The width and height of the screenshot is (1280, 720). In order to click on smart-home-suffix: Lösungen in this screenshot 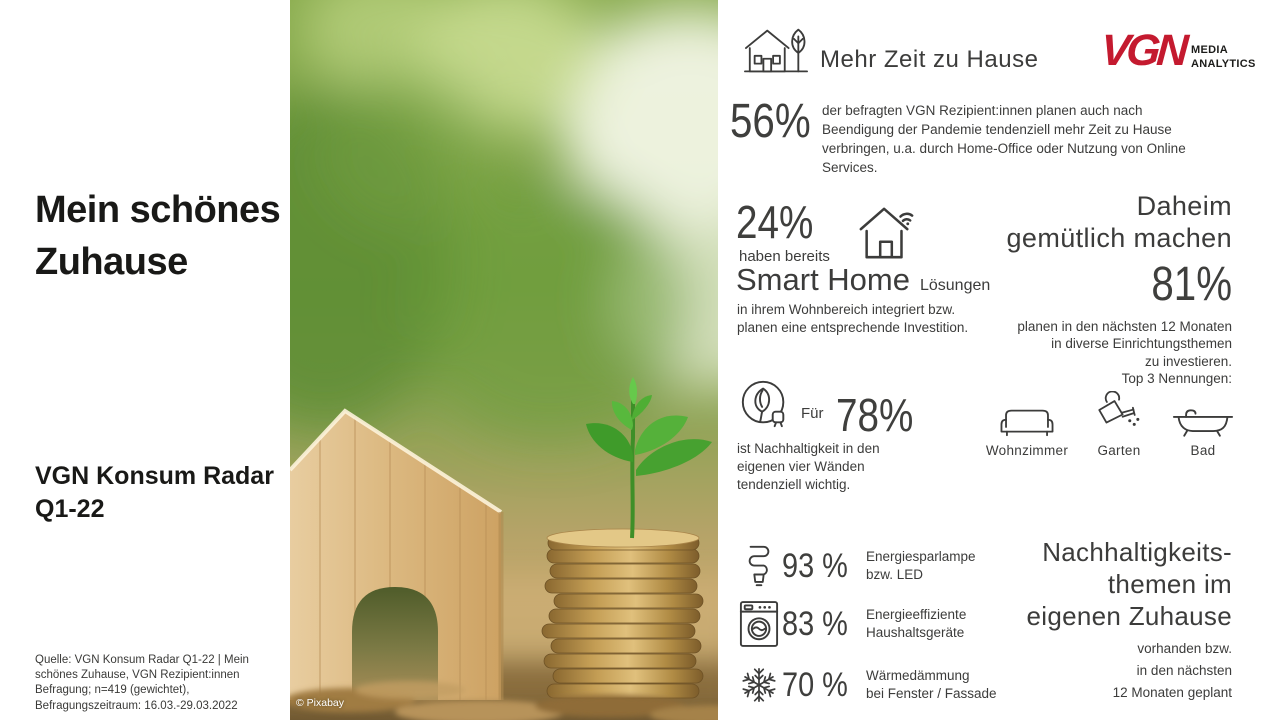, I will do `click(955, 285)`.